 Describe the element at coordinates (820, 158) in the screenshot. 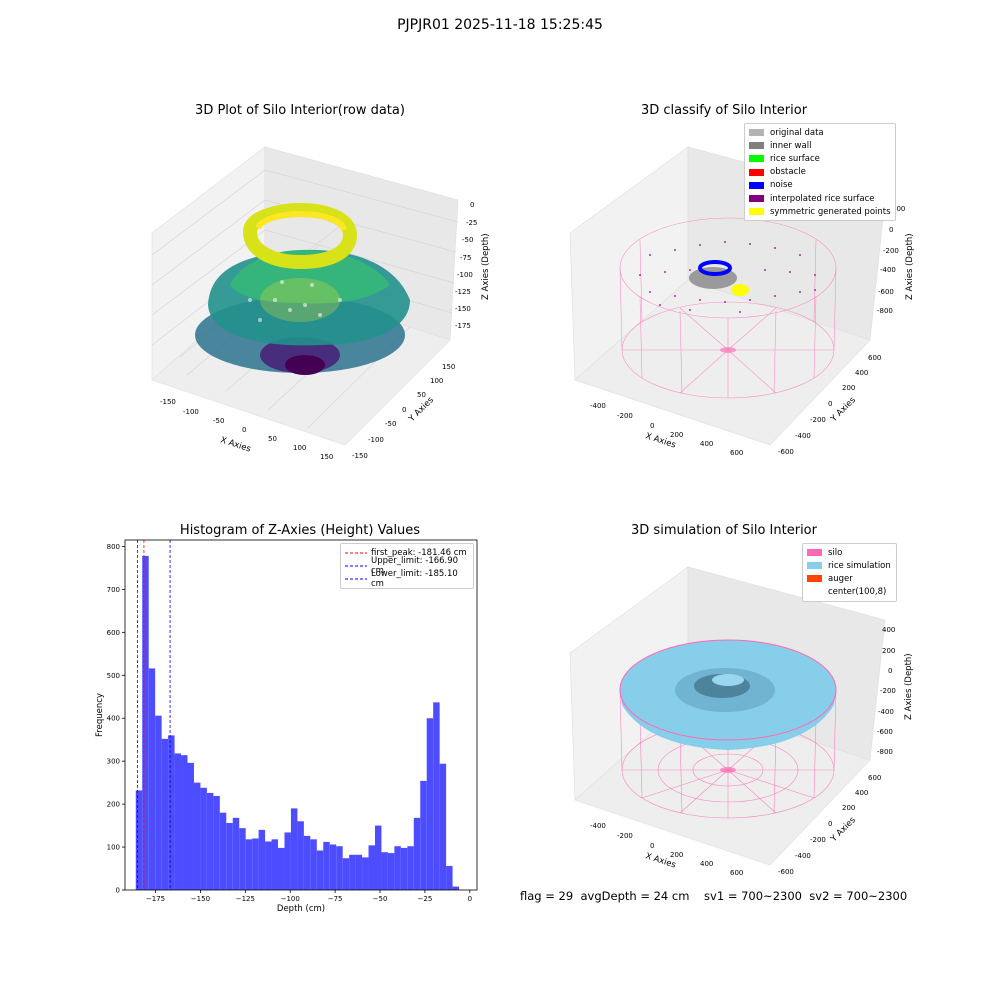

I see `legend-entry: rice surface` at that location.